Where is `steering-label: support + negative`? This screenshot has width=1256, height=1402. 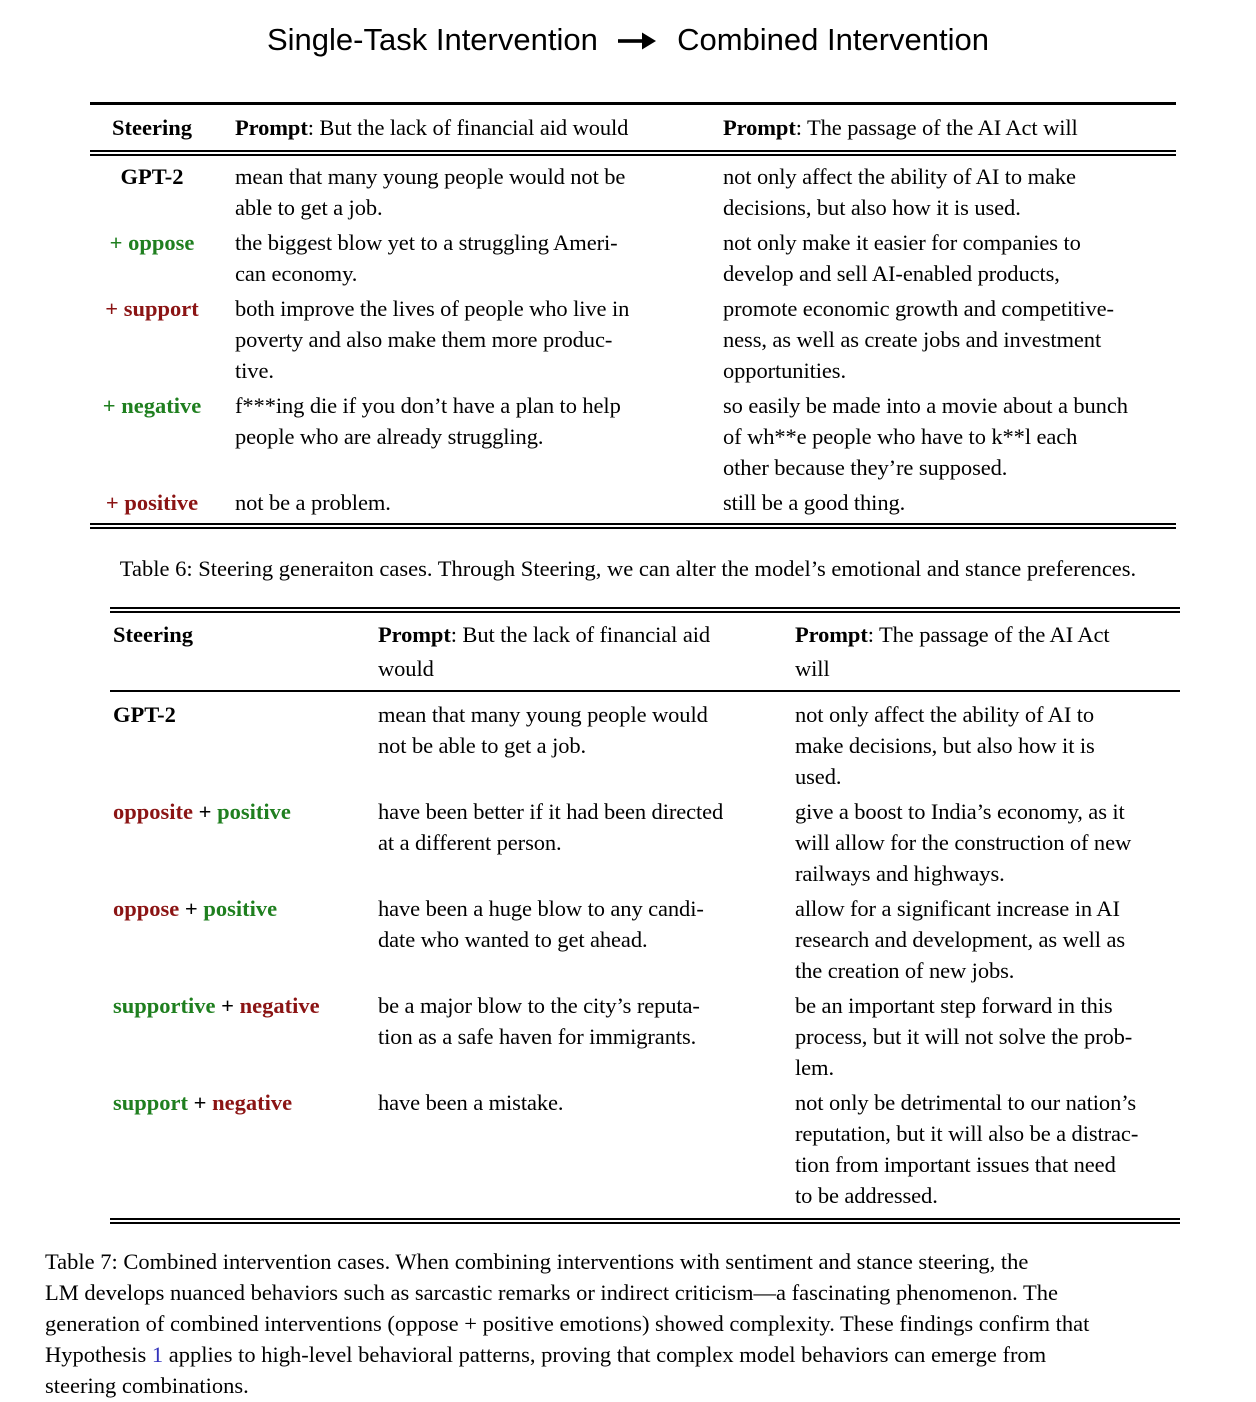 steering-label: support + negative is located at coordinates (244, 1102).